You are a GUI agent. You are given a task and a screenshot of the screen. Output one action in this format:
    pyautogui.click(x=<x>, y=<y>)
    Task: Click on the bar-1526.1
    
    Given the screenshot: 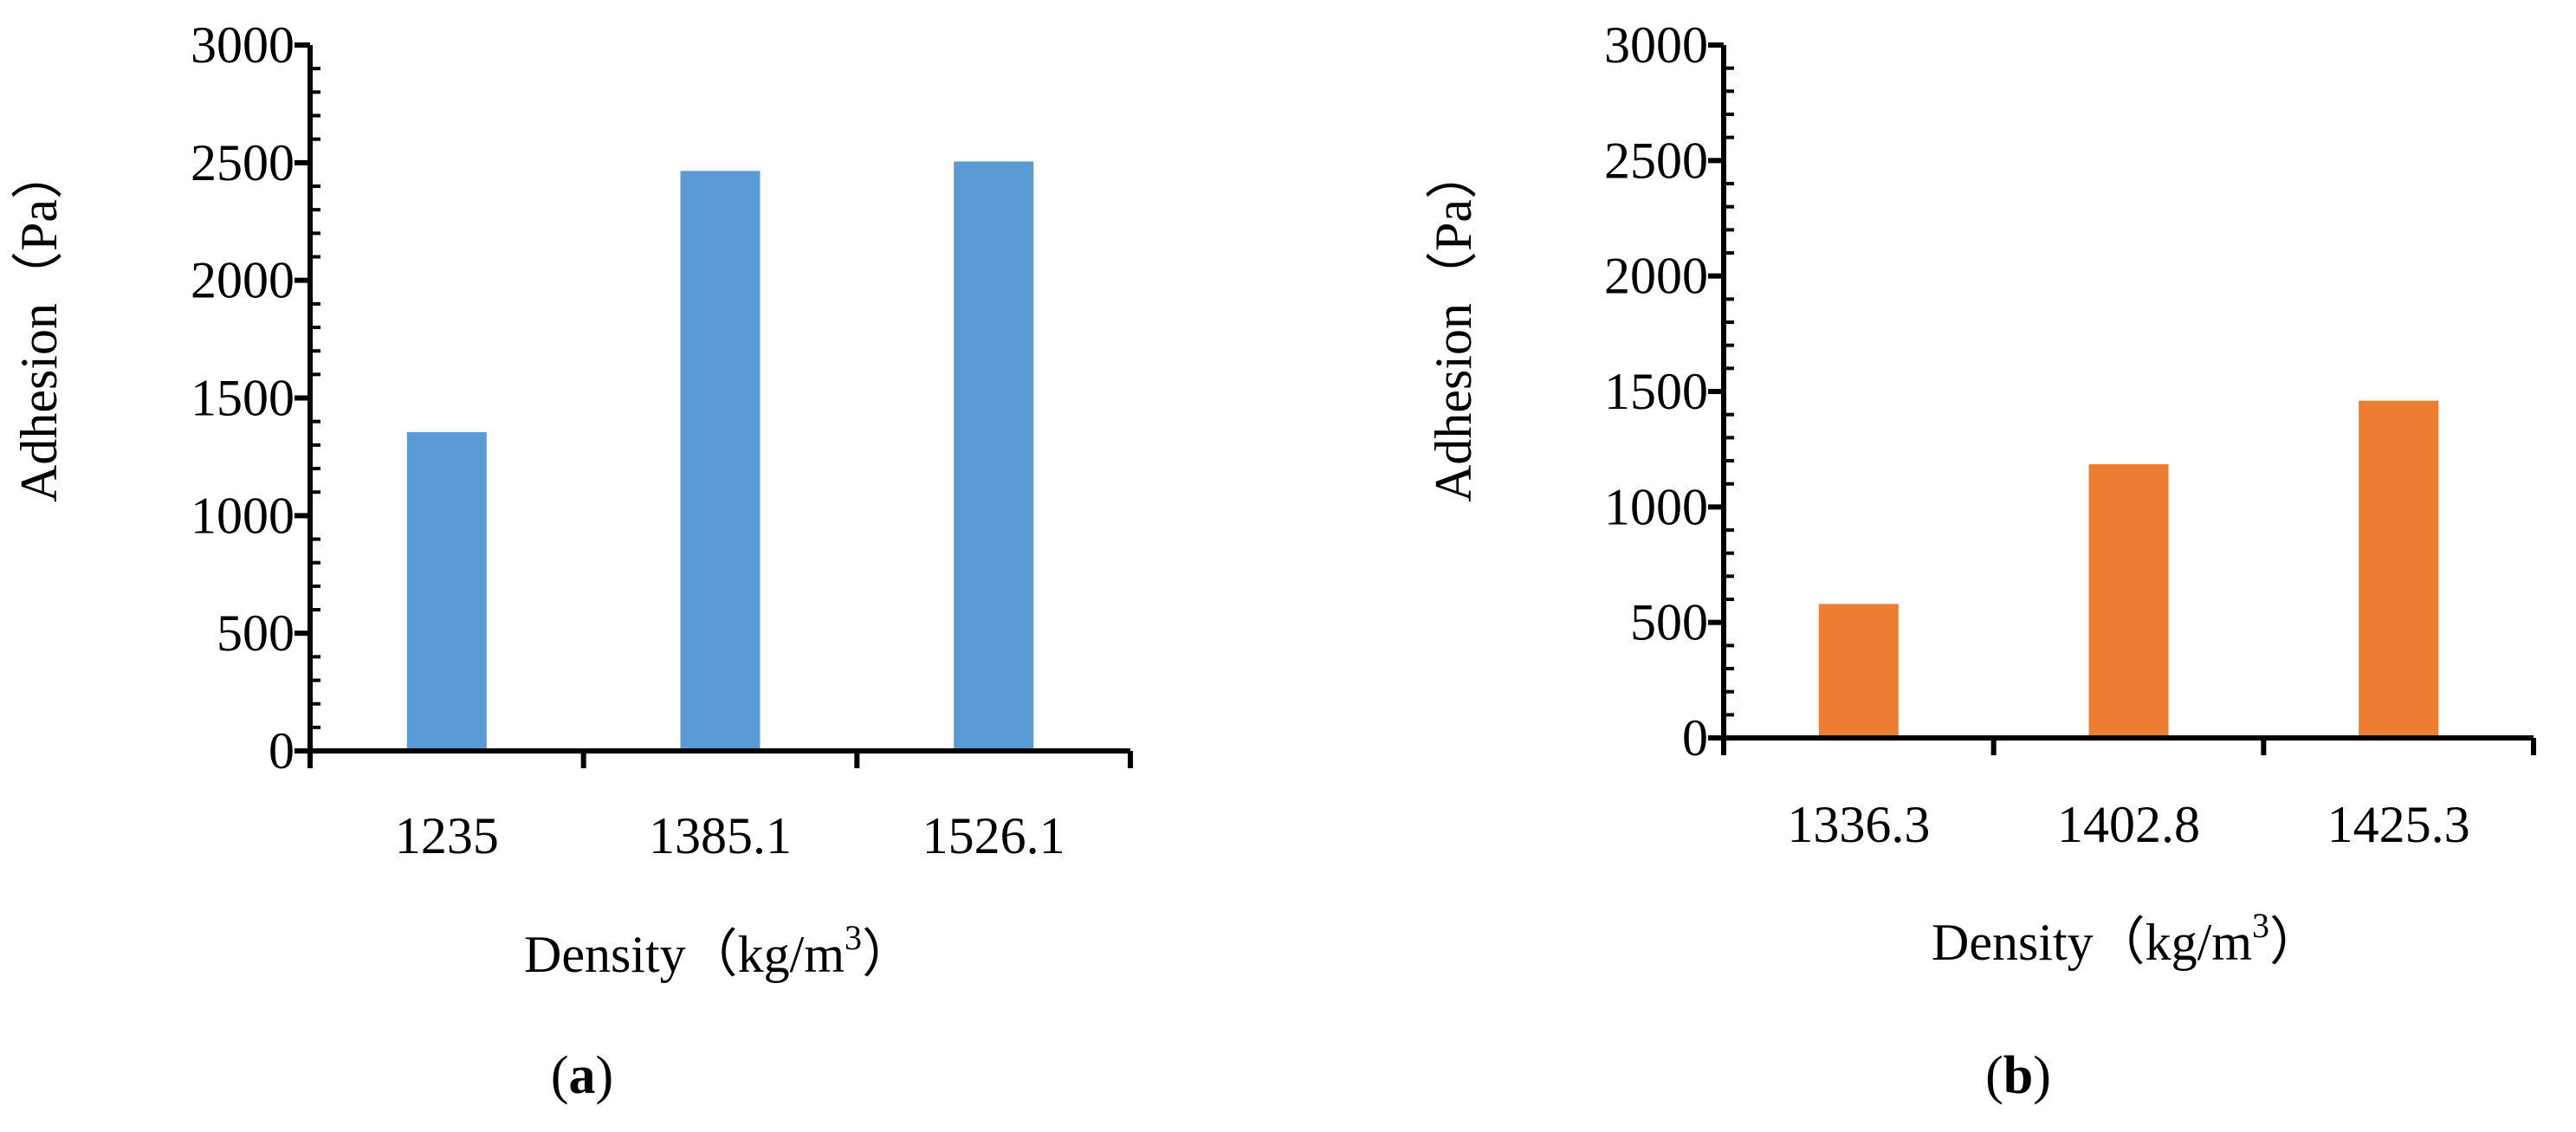 What is the action you would take?
    pyautogui.click(x=994, y=456)
    